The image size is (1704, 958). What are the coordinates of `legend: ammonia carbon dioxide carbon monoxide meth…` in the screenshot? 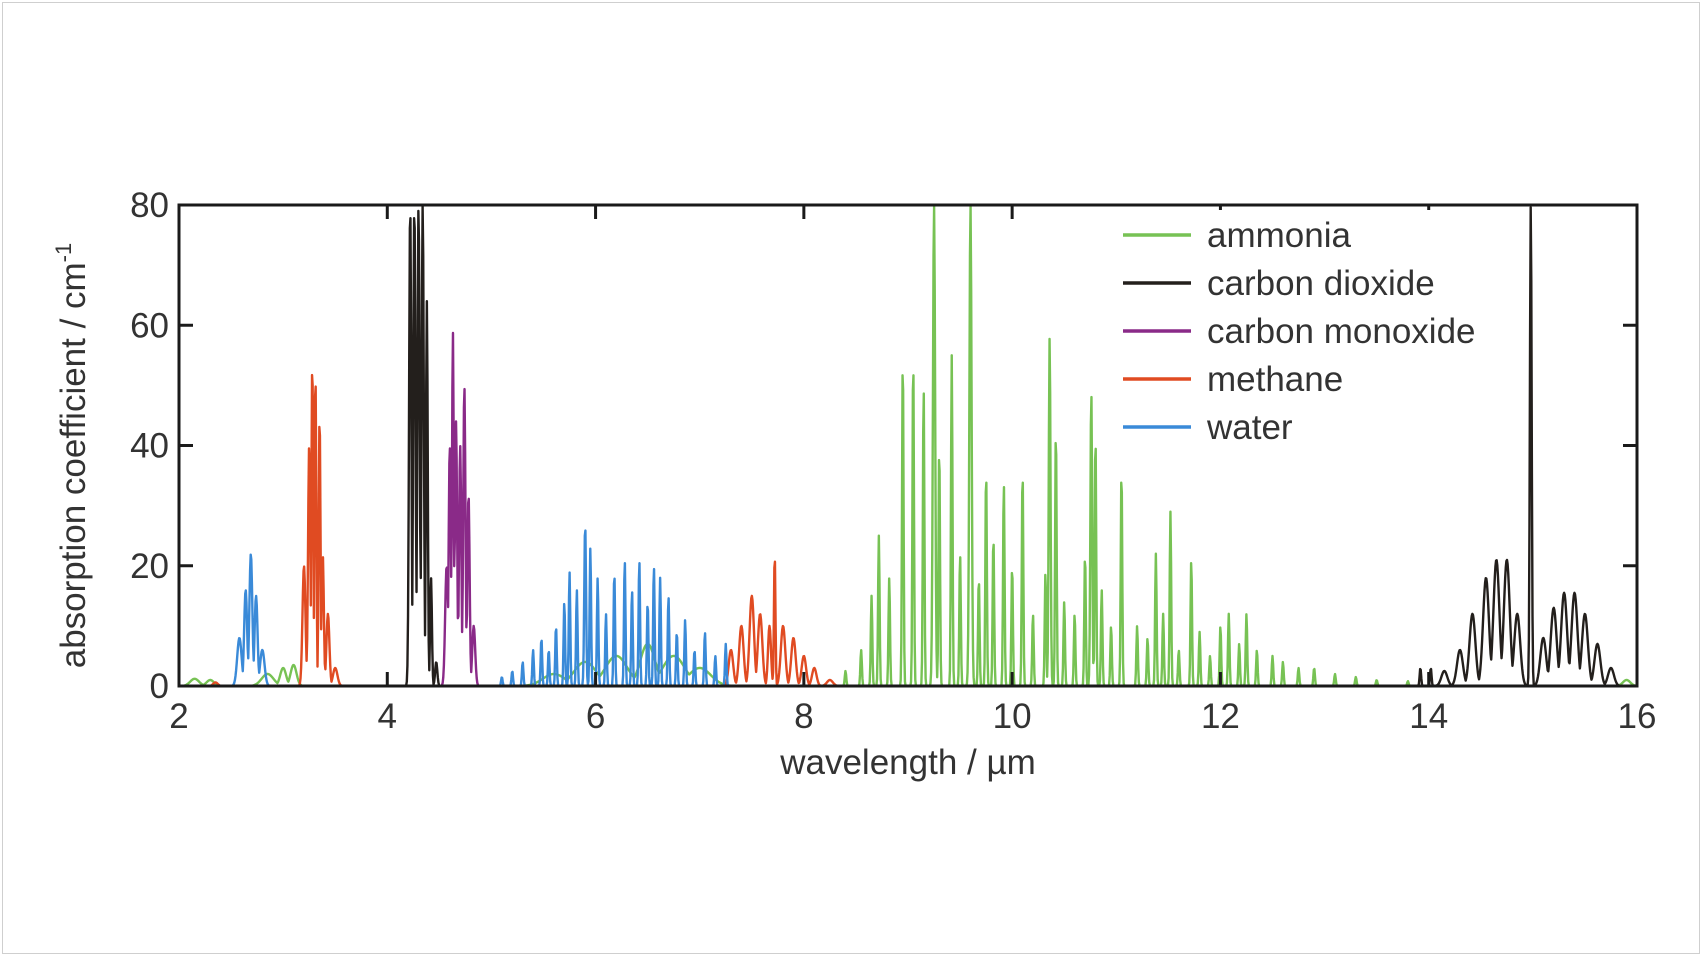 It's located at (1313, 330).